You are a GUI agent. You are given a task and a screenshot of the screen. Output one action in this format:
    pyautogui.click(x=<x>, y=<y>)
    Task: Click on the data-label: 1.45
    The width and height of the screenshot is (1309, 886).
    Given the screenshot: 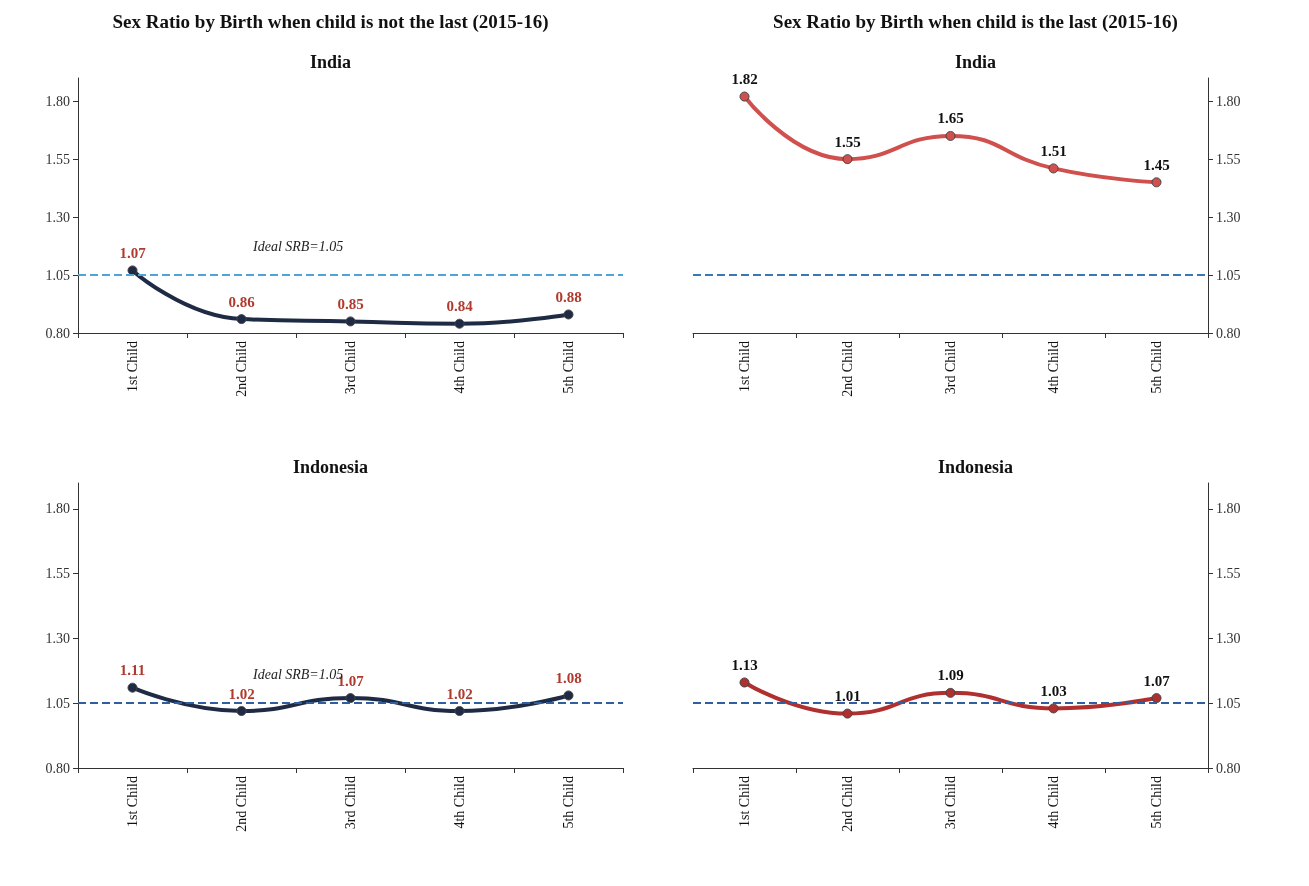 What is the action you would take?
    pyautogui.click(x=1156, y=164)
    